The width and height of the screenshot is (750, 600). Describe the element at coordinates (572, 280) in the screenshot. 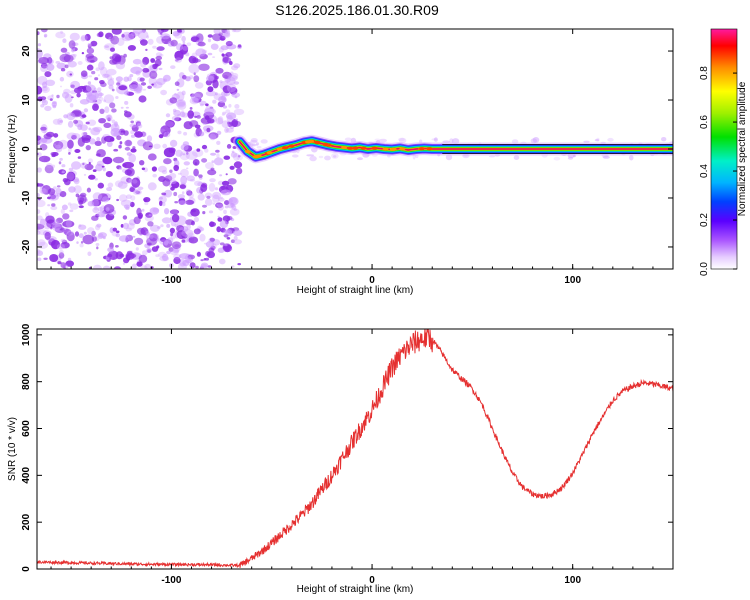

I see `heatmap-xtick-label: 100` at that location.